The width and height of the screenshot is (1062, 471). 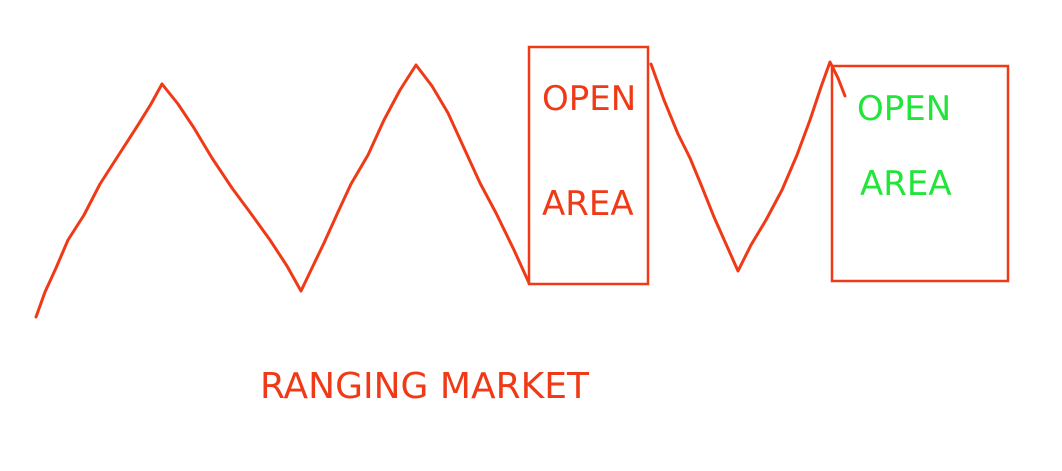 What do you see at coordinates (588, 204) in the screenshot?
I see `box-1-label-area: AREA` at bounding box center [588, 204].